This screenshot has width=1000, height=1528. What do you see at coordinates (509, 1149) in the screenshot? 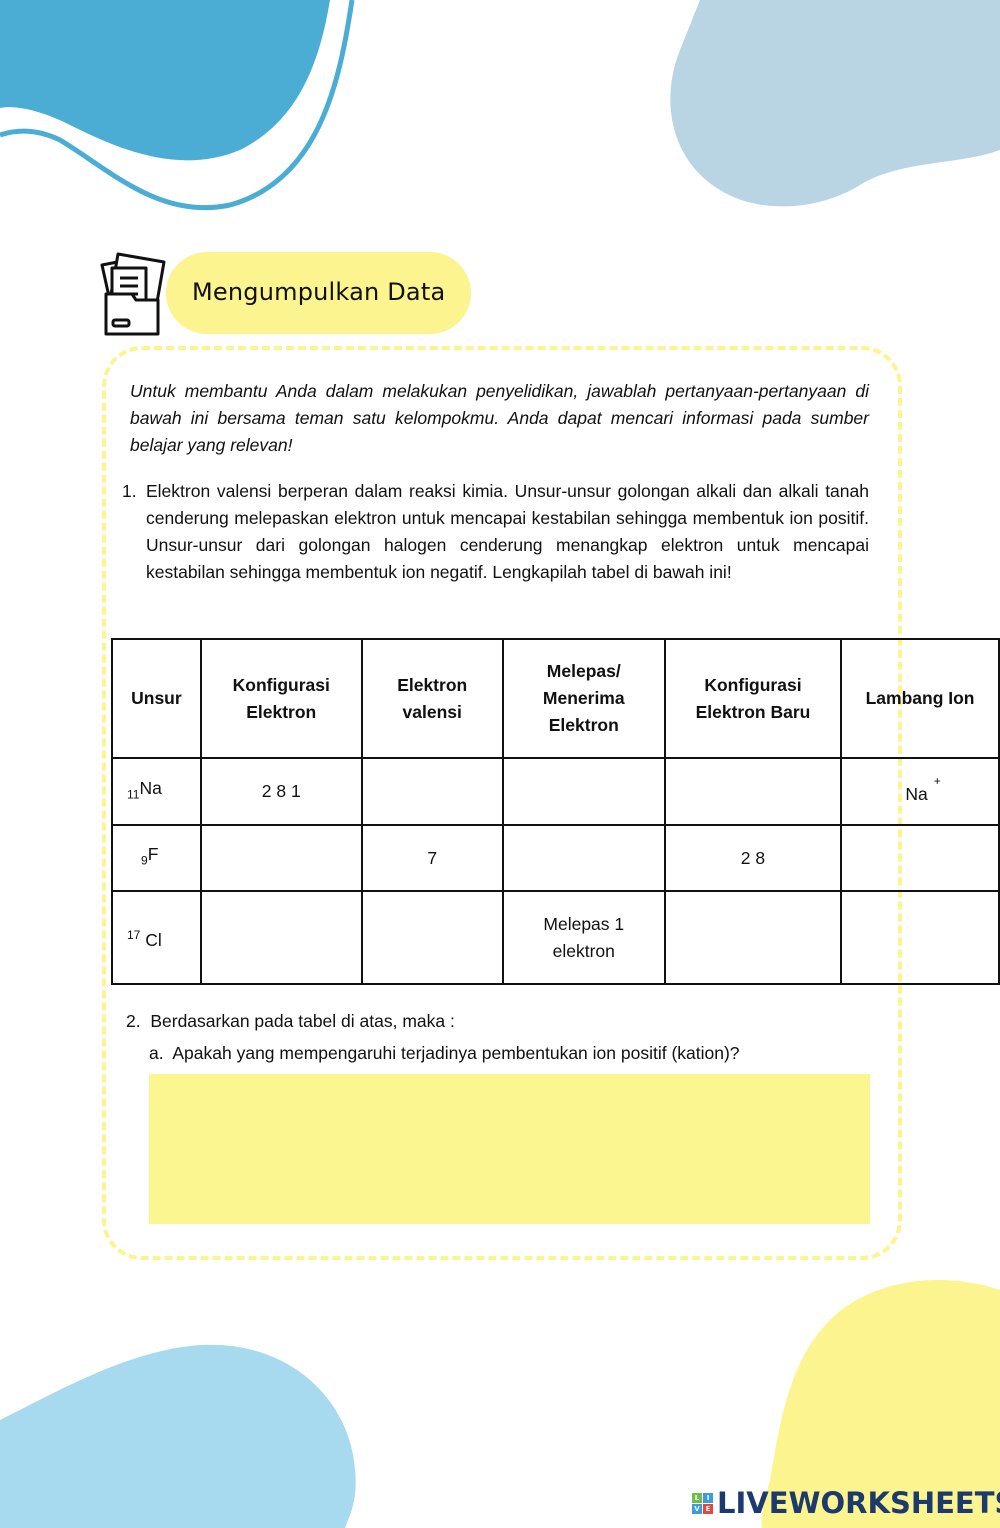
I see `answer-box` at bounding box center [509, 1149].